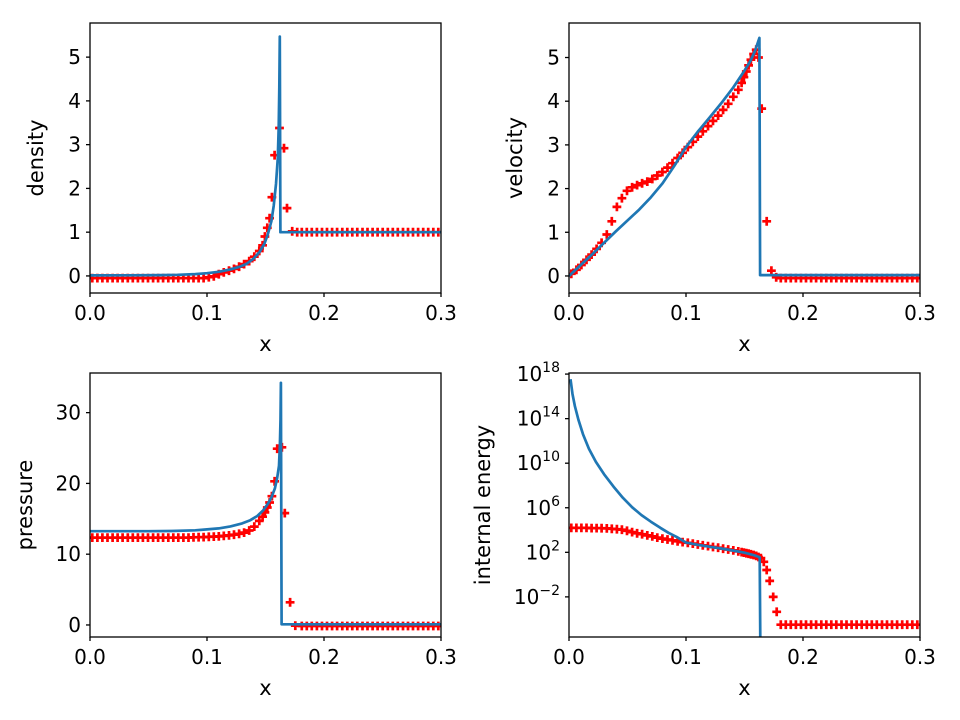 Image resolution: width=960 pixels, height=720 pixels. Describe the element at coordinates (538, 462) in the screenshot. I see `y-tick-label: 10¹⁰` at that location.